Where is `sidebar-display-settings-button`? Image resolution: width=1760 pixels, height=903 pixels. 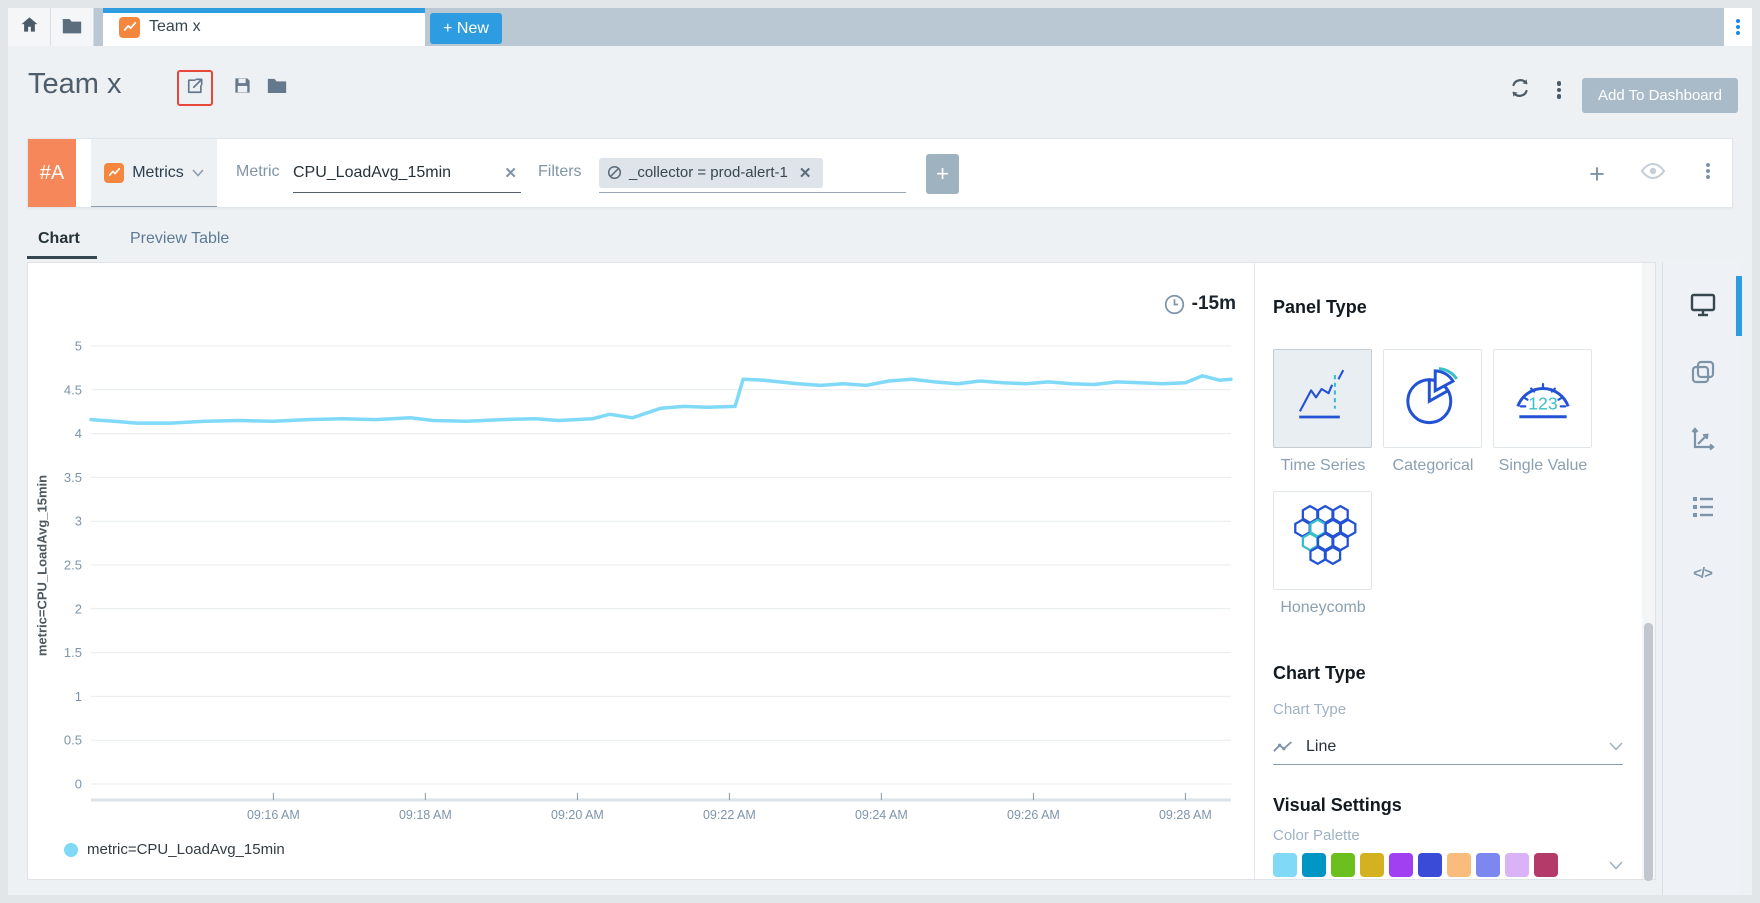 sidebar-display-settings-button is located at coordinates (1703, 305).